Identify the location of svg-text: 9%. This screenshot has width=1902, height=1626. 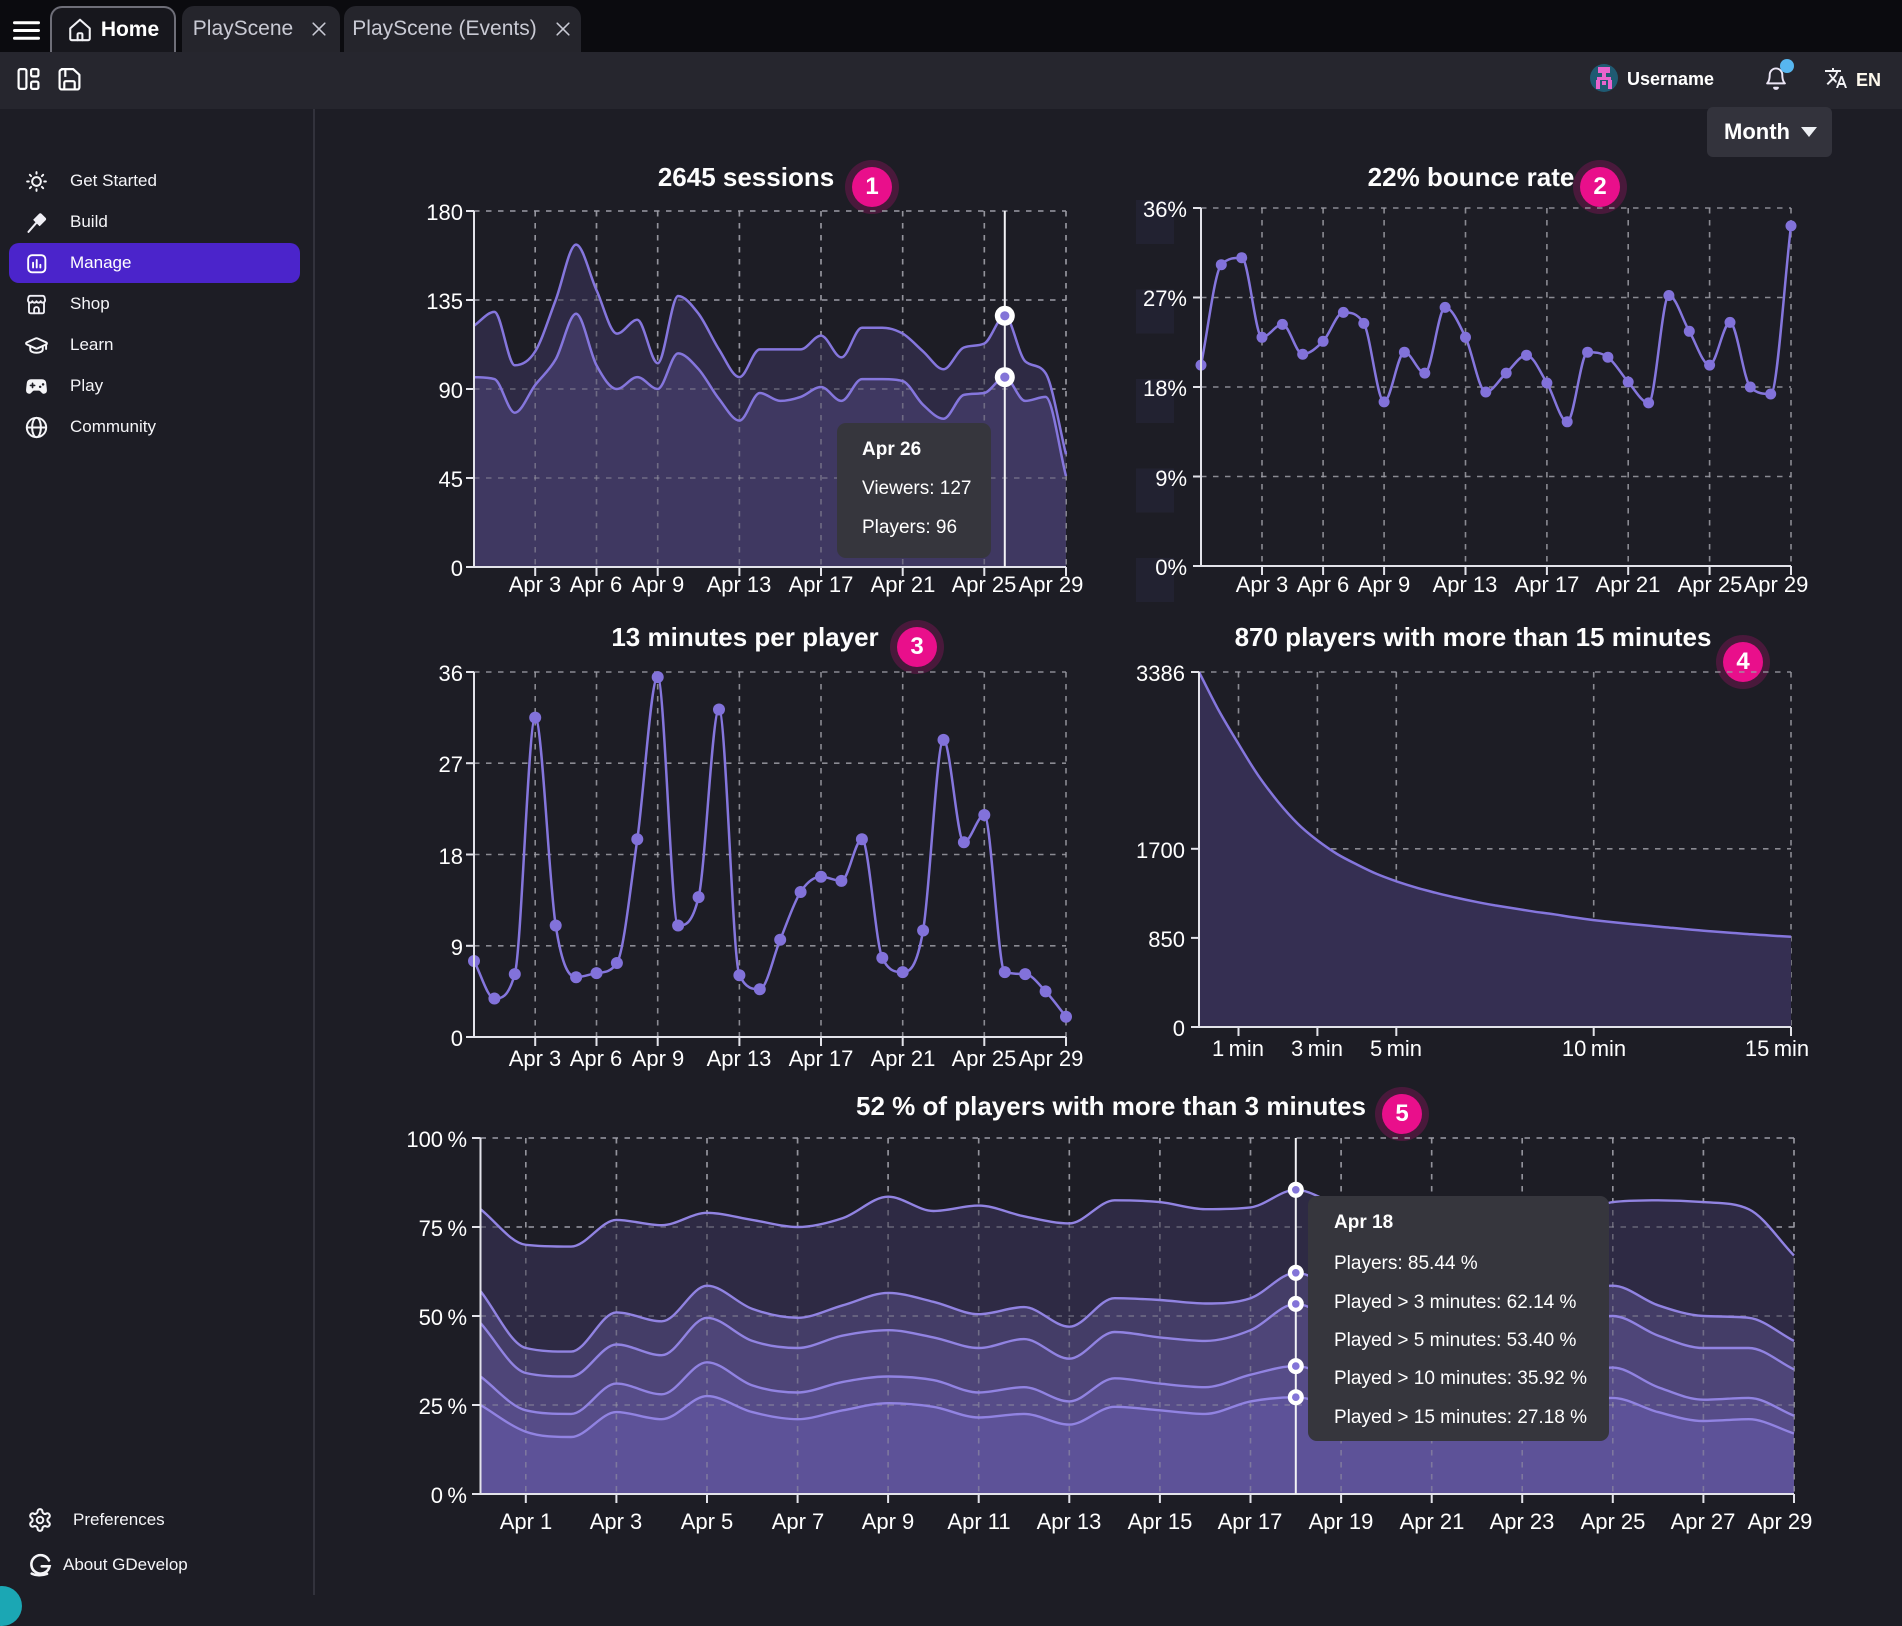
(1171, 478).